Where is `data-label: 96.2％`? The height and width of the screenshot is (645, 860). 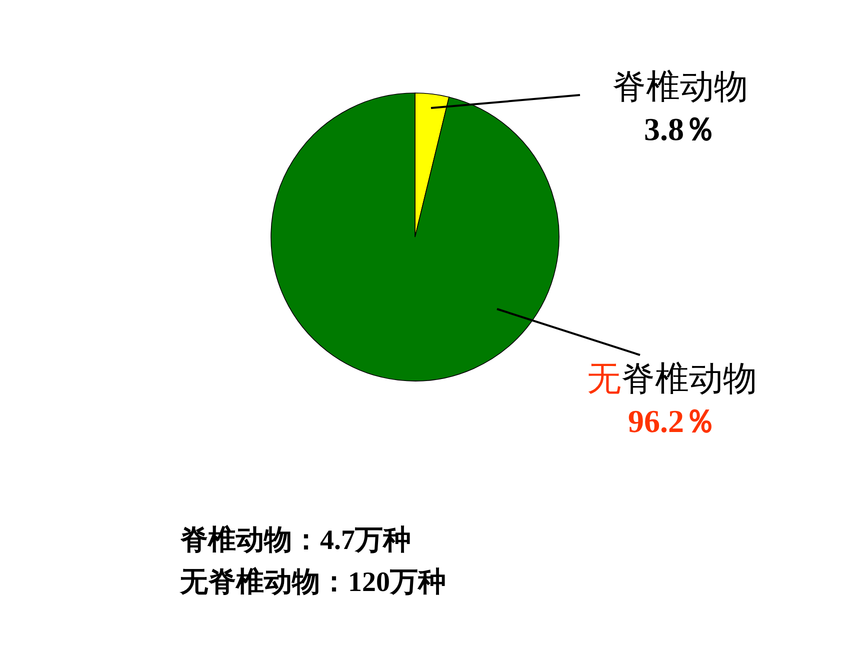 data-label: 96.2％ is located at coordinates (672, 421).